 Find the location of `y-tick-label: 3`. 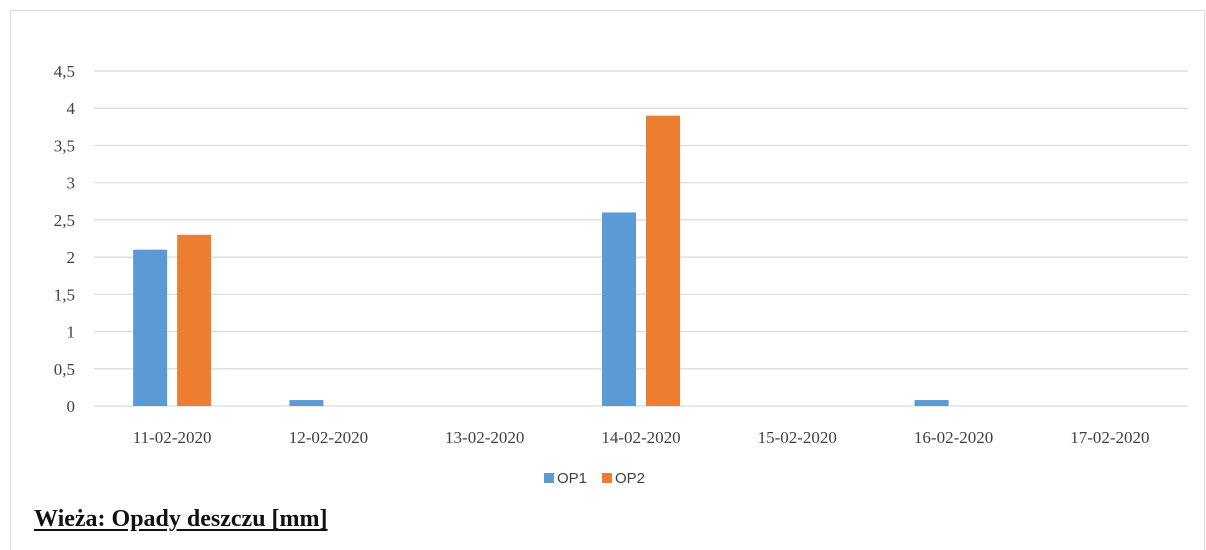

y-tick-label: 3 is located at coordinates (71, 183).